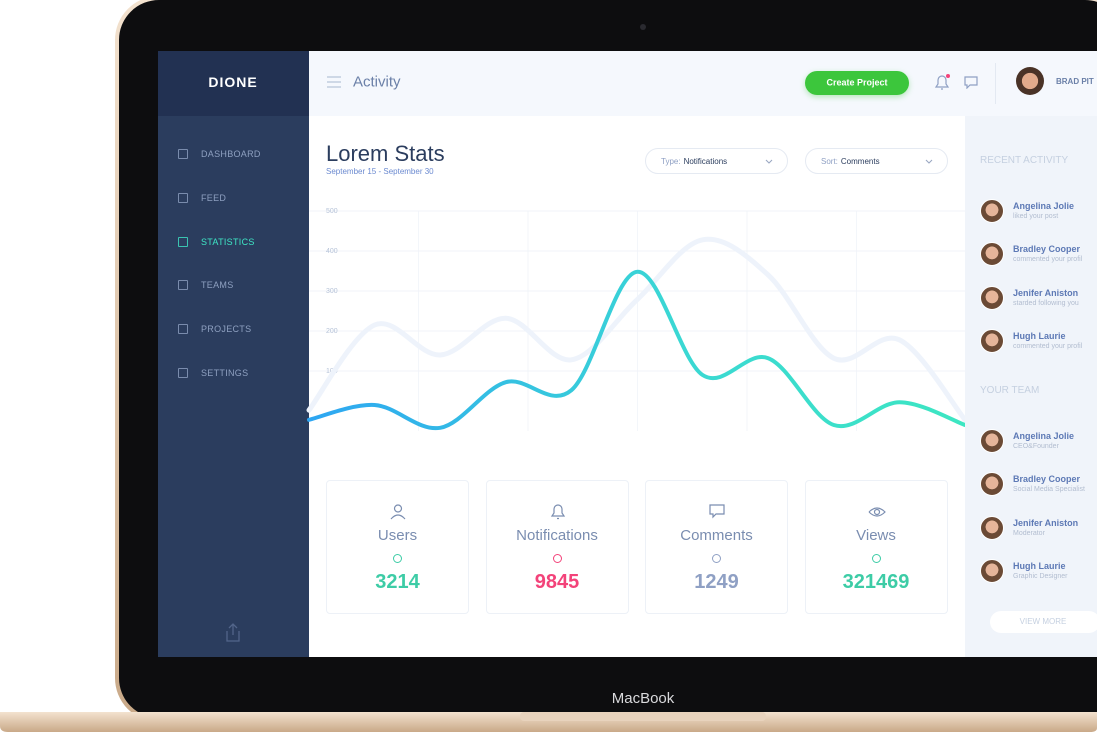 The width and height of the screenshot is (1097, 737). I want to click on menu-item: TEAMS, so click(206, 285).